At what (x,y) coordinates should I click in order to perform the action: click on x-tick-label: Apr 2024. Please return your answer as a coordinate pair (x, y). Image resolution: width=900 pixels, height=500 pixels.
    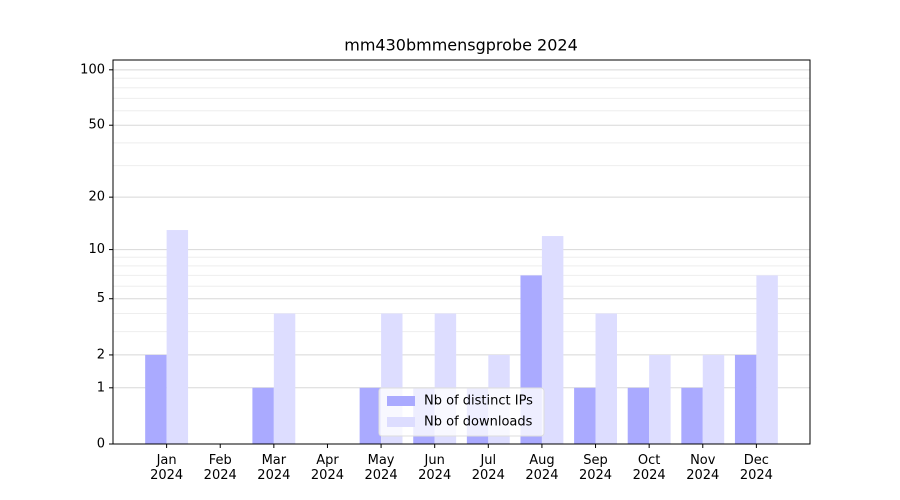
    Looking at the image, I should click on (327, 468).